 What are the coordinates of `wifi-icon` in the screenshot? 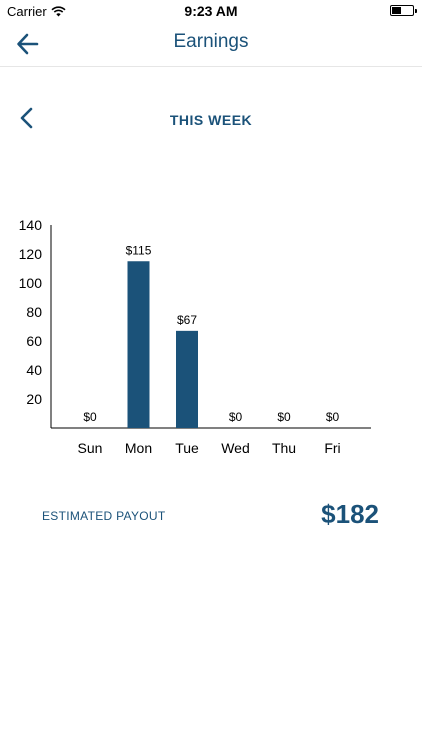 It's located at (58, 11).